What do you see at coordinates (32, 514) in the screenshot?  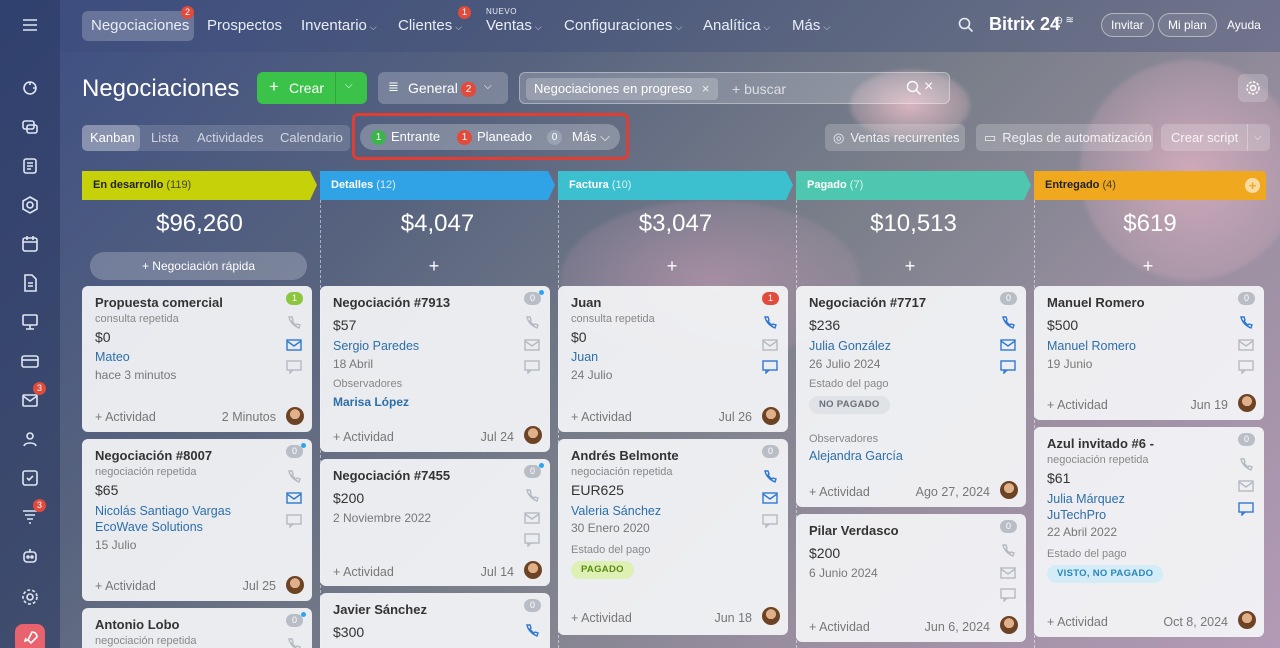 I see `funnel-icon: 3` at bounding box center [32, 514].